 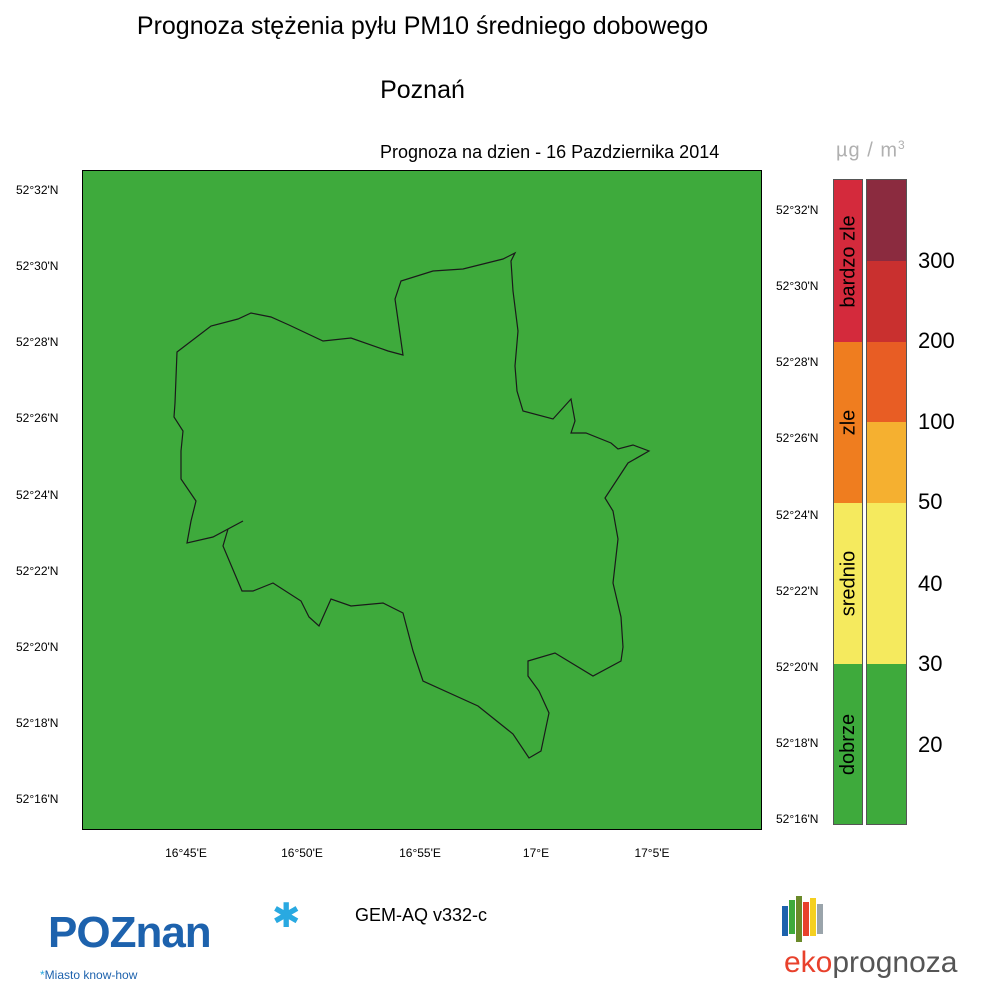 What do you see at coordinates (652, 853) in the screenshot?
I see `lon-label: 17°5'E` at bounding box center [652, 853].